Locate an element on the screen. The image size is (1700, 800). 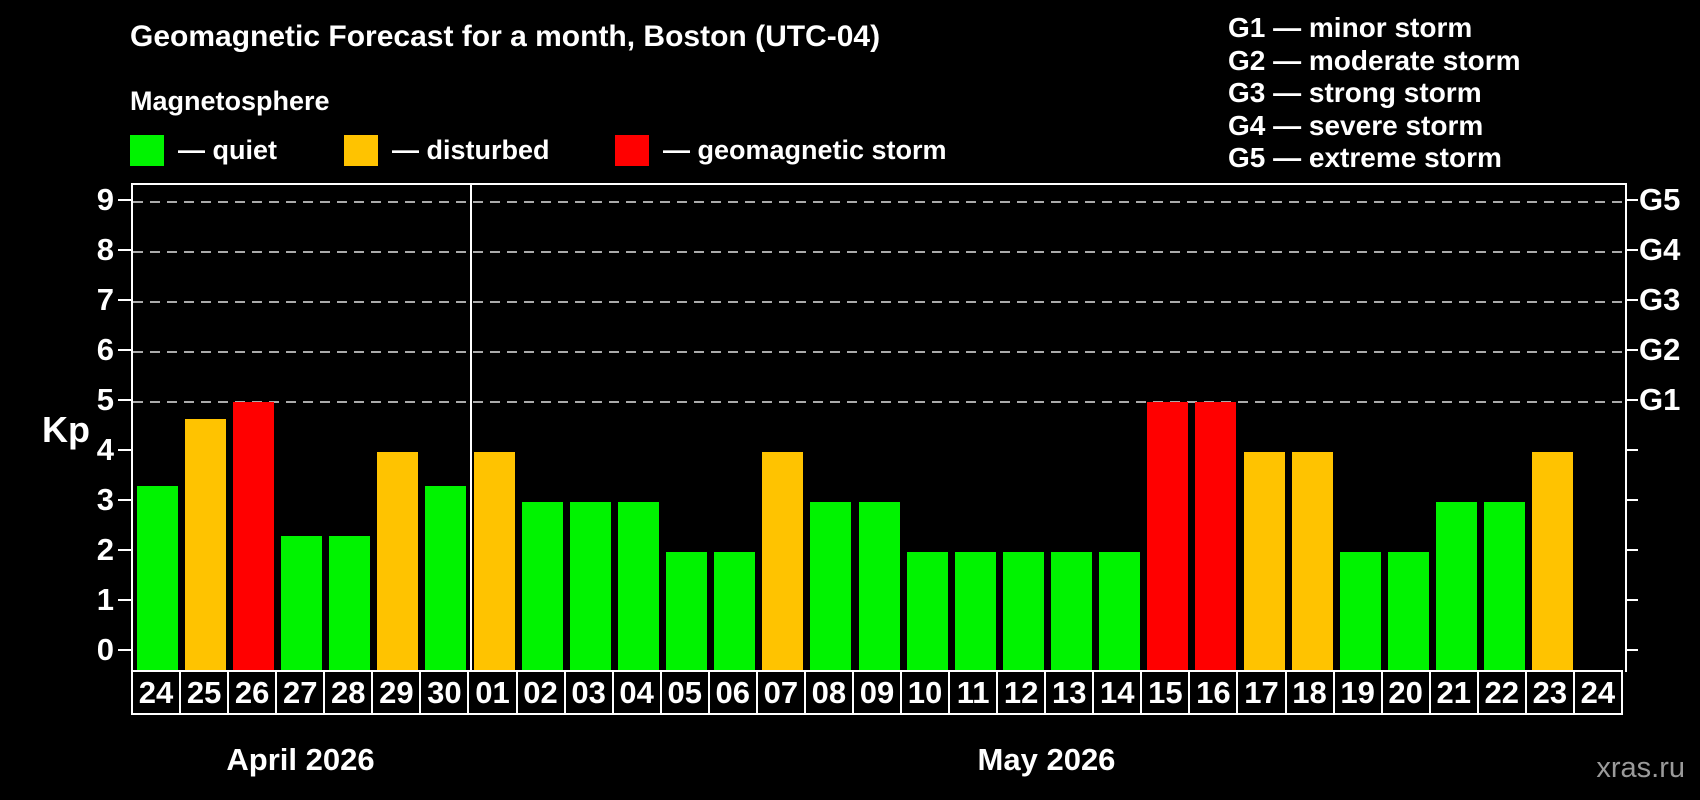
day-label-cell: 26 is located at coordinates (252, 692).